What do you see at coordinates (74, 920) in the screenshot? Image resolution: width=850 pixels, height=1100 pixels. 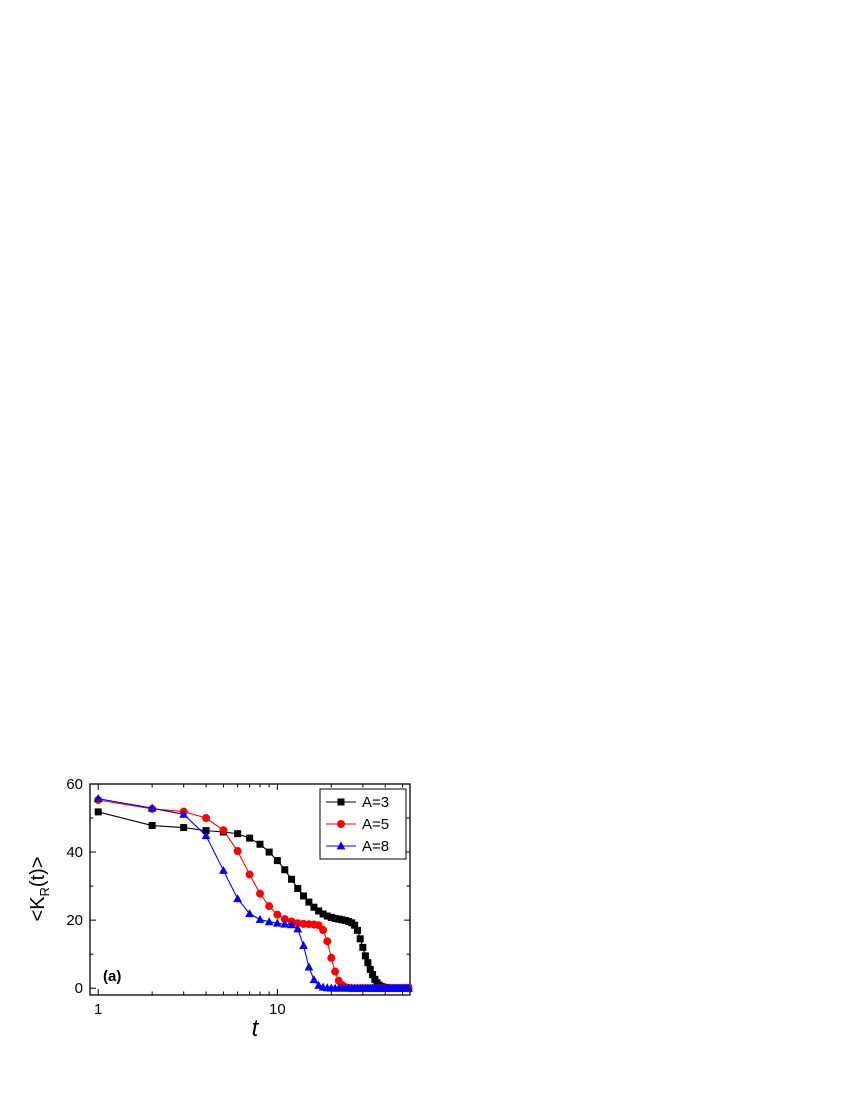 I see `y-tick-label: 20` at bounding box center [74, 920].